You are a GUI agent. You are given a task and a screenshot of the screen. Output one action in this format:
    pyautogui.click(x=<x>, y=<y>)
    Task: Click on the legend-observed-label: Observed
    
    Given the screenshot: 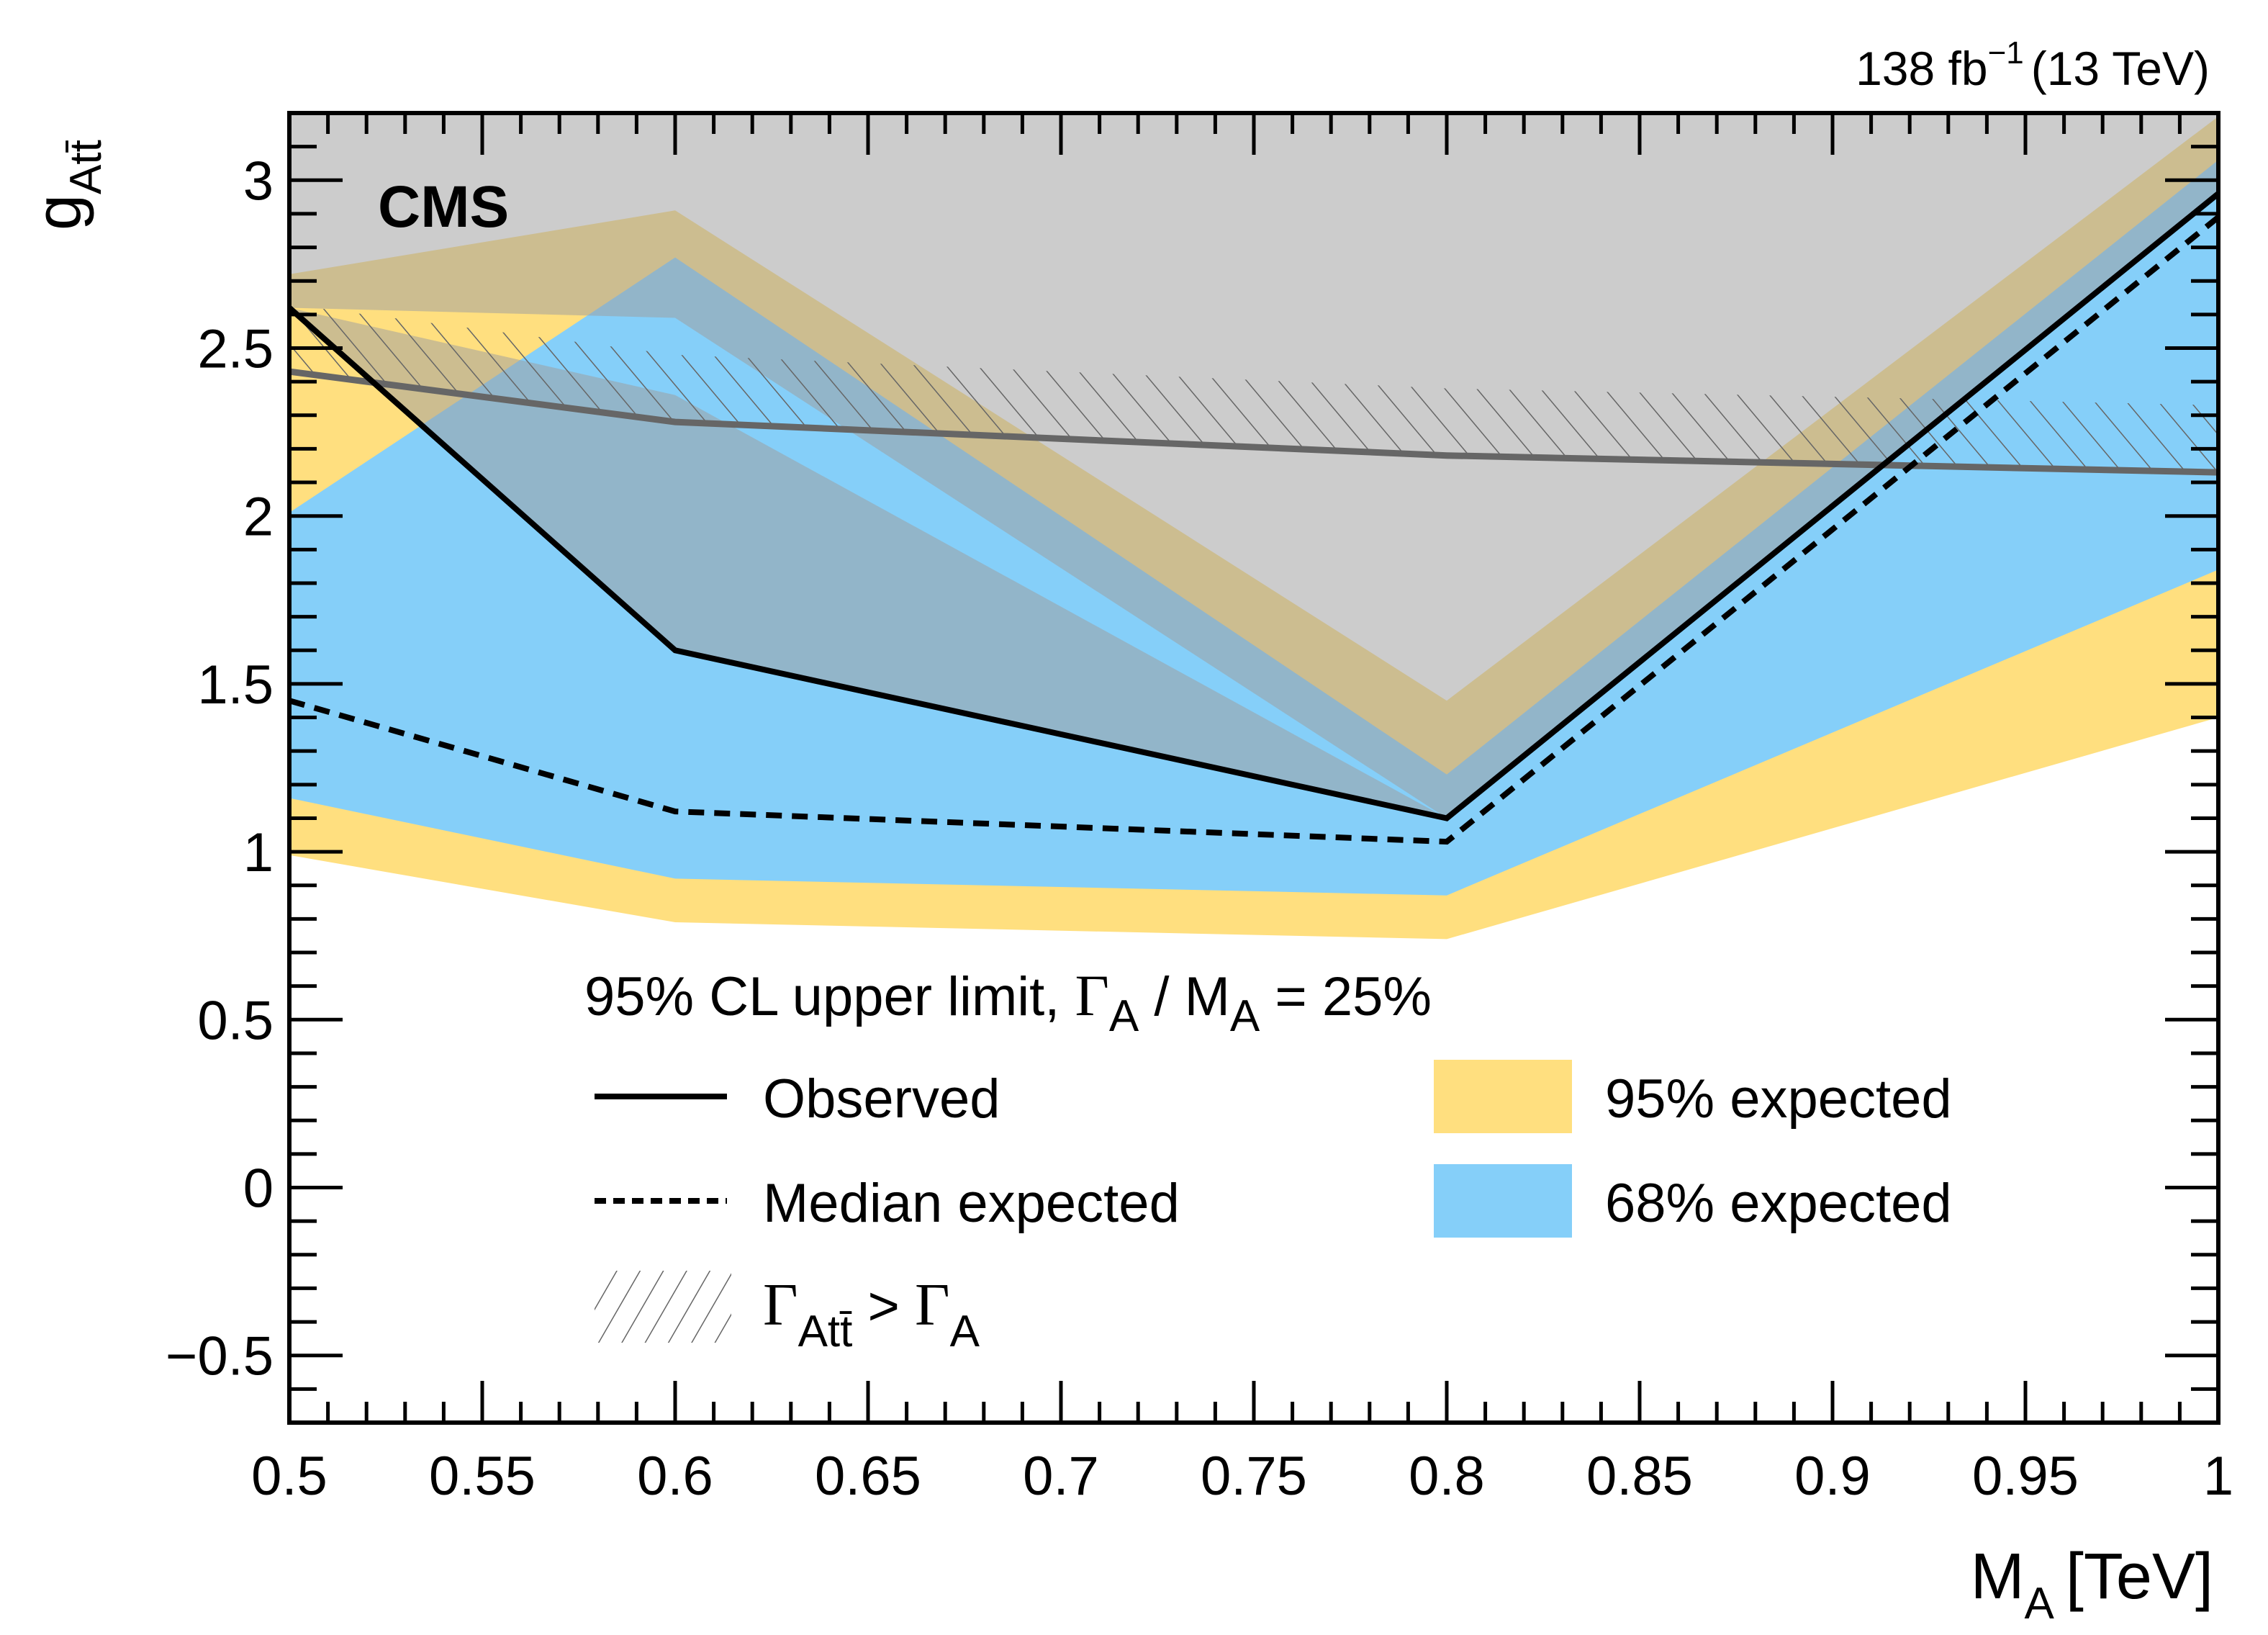 What is the action you would take?
    pyautogui.click(x=881, y=1099)
    